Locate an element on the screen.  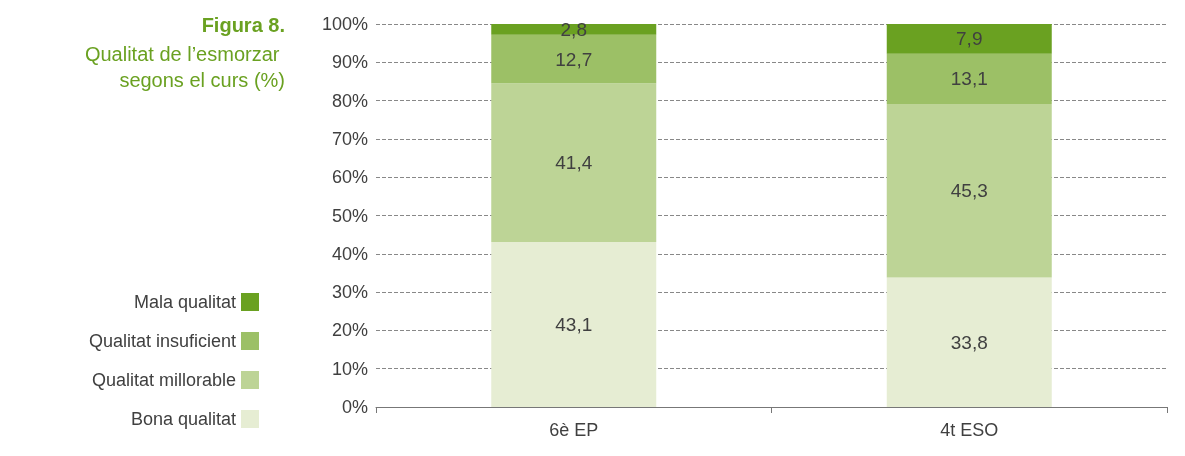
y-tick-label: 20% is located at coordinates (349, 330).